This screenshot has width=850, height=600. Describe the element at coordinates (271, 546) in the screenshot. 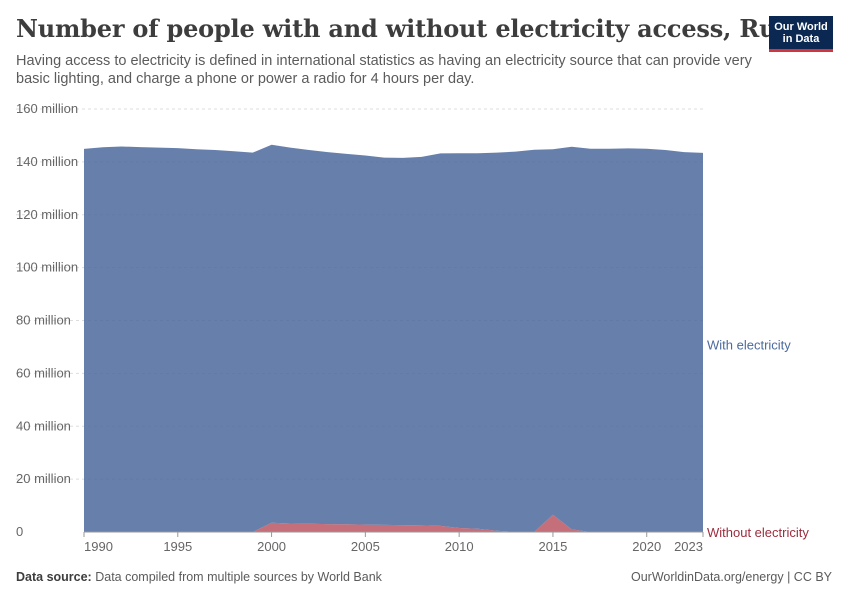

I see `x-tick-label: 2000` at that location.